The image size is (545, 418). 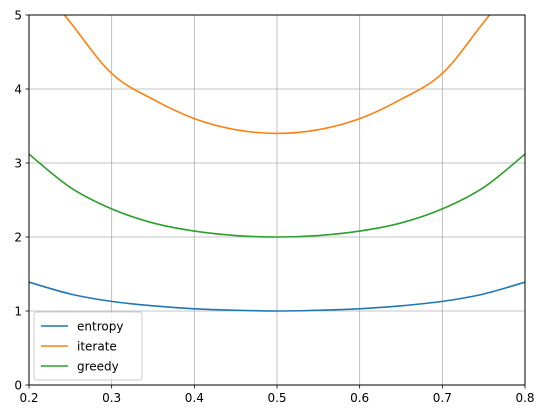 What do you see at coordinates (194, 398) in the screenshot?
I see `x-tick-label: 0.4` at bounding box center [194, 398].